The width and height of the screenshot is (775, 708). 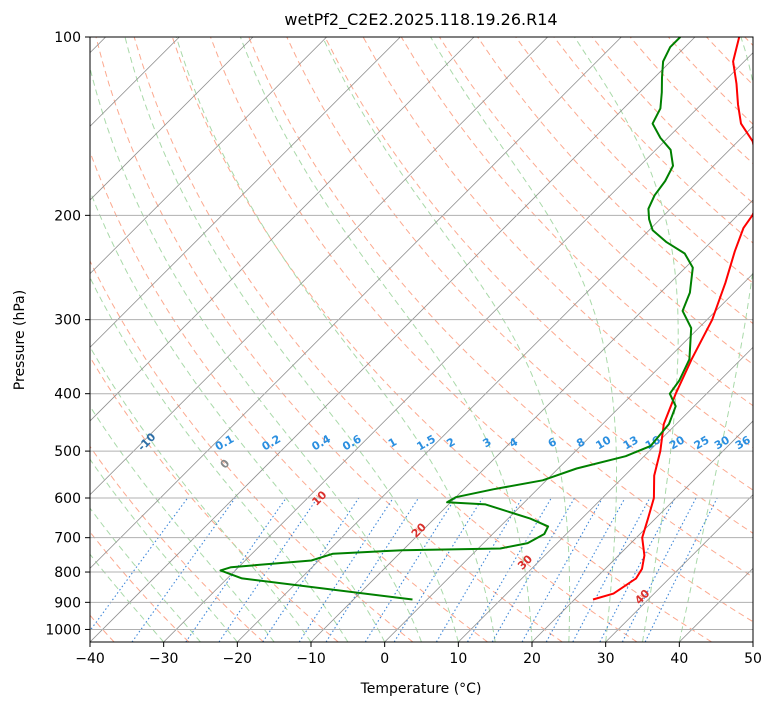 What do you see at coordinates (67, 216) in the screenshot?
I see `y-tick-label: 200` at bounding box center [67, 216].